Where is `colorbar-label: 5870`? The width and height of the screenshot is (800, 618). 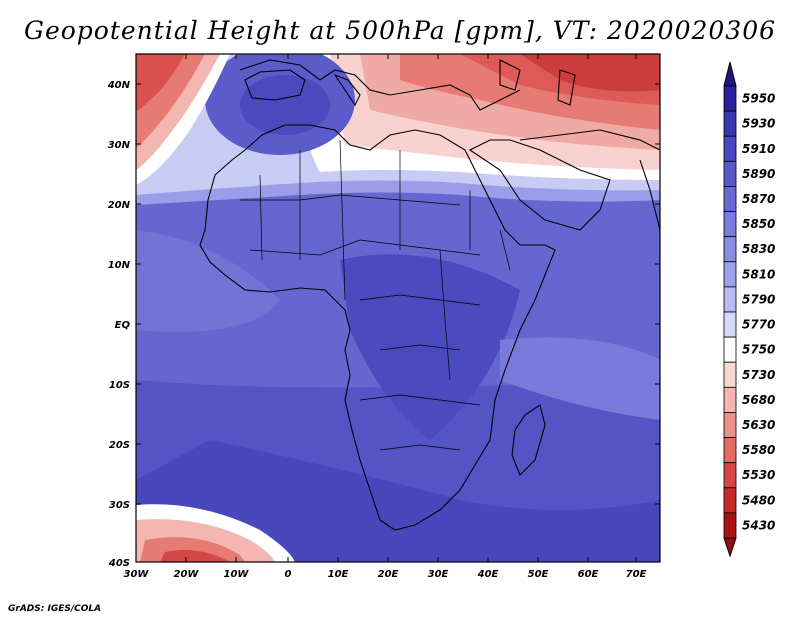 colorbar-label: 5870 is located at coordinates (758, 199).